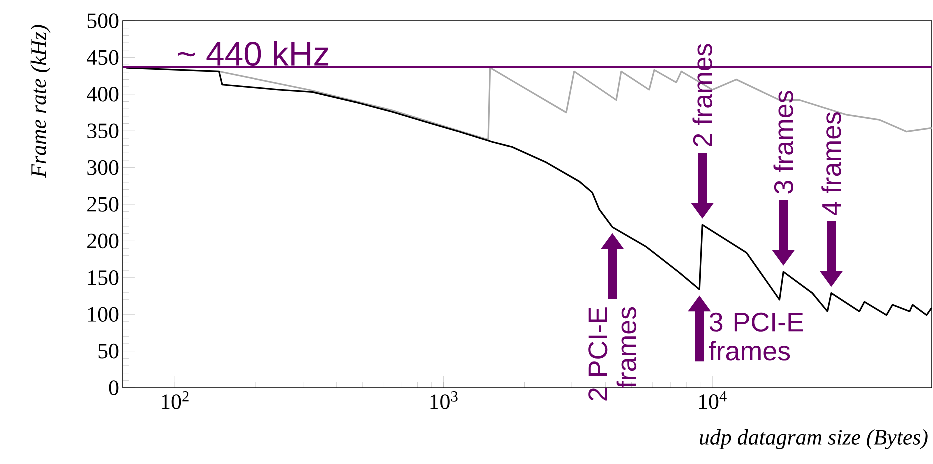  Describe the element at coordinates (103, 241) in the screenshot. I see `y-tick-label: 200` at that location.